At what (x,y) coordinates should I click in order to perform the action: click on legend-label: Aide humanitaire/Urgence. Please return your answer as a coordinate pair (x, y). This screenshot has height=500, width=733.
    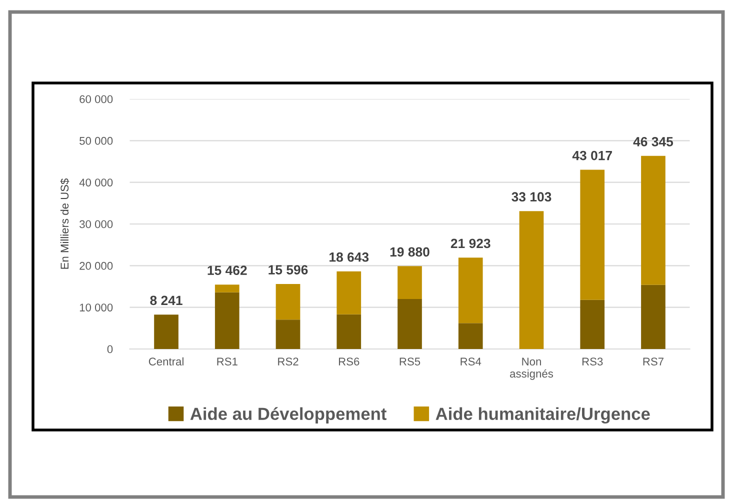
    Looking at the image, I should click on (543, 415).